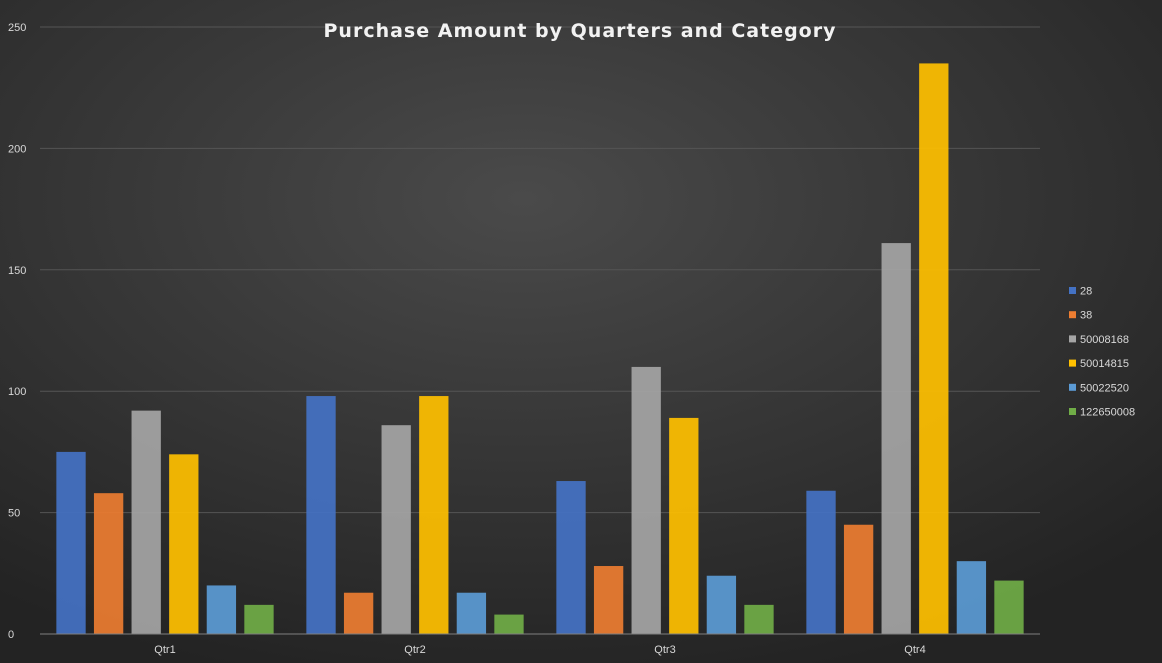 This screenshot has width=1162, height=663. I want to click on y-tick-label: 50, so click(14, 514).